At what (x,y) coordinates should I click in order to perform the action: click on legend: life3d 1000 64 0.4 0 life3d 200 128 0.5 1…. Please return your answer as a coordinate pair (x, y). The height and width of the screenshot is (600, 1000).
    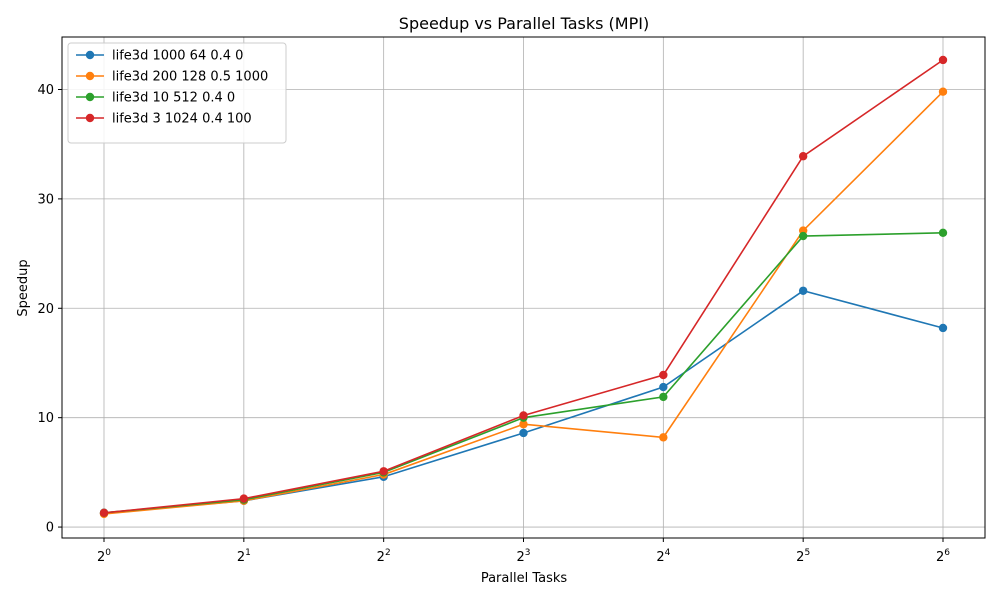
    Looking at the image, I should click on (177, 93).